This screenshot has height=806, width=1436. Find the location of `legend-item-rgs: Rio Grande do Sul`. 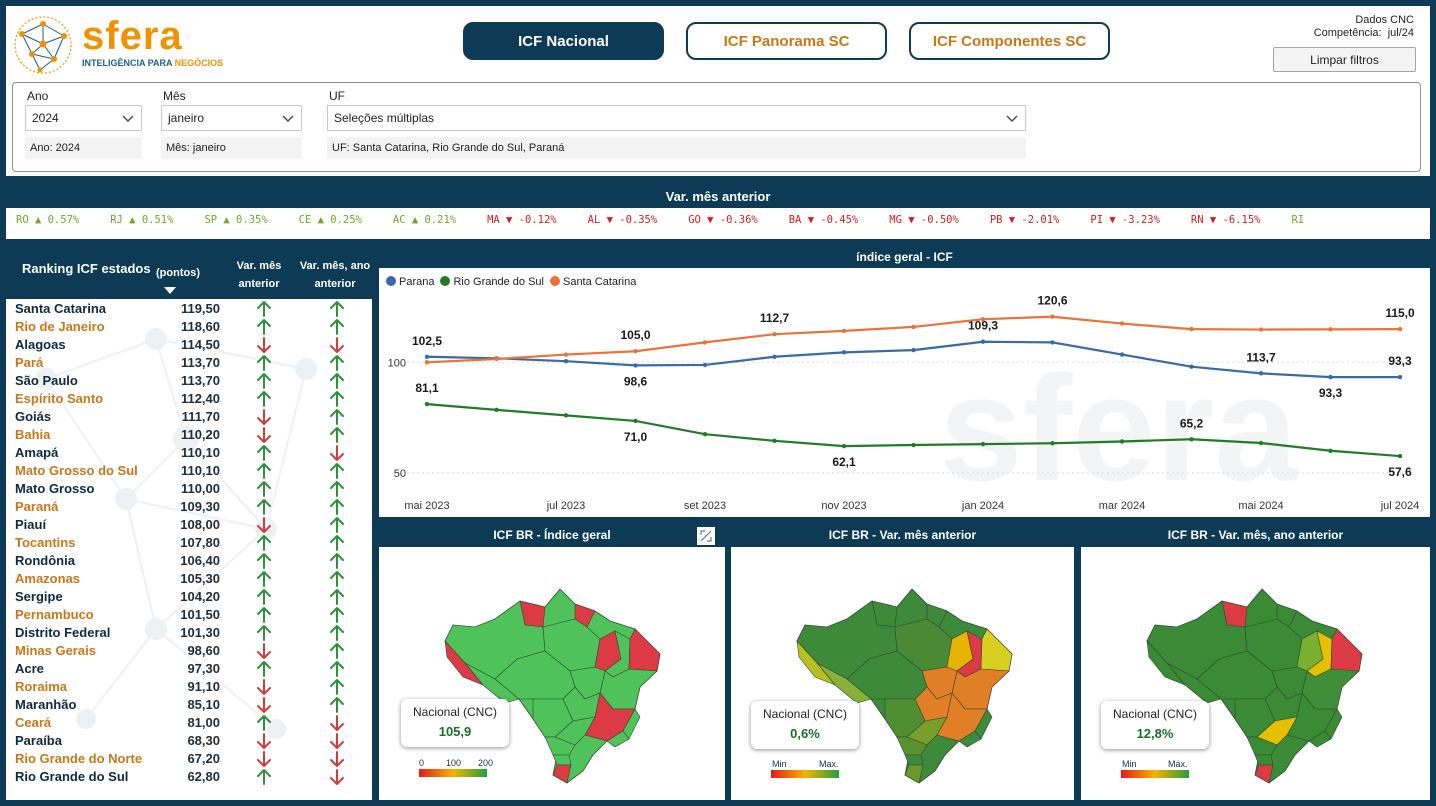

legend-item-rgs: Rio Grande do Sul is located at coordinates (492, 282).